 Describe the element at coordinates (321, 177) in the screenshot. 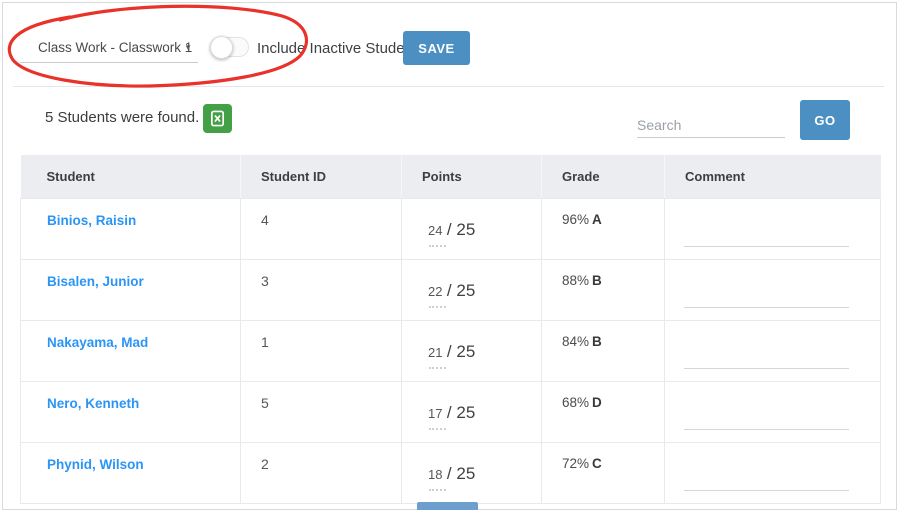

I see `header-student-id: Student ID` at that location.